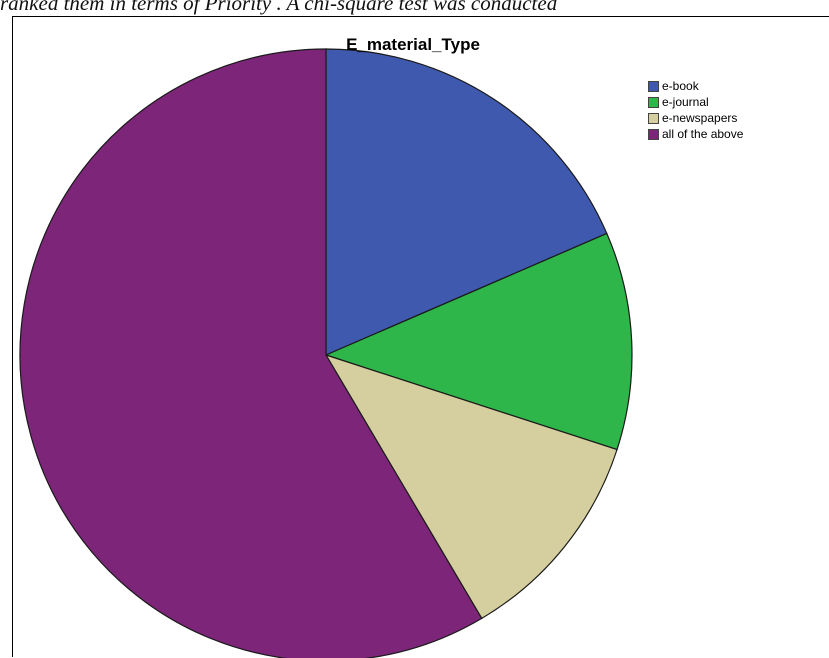 This screenshot has height=658, width=829. I want to click on legend-item: e-journal, so click(695, 102).